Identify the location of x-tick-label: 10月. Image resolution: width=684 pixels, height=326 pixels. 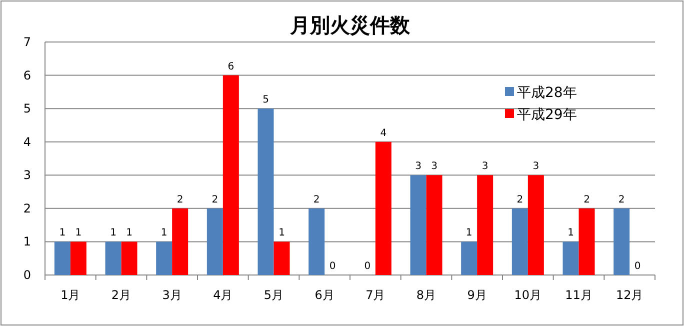
(528, 295).